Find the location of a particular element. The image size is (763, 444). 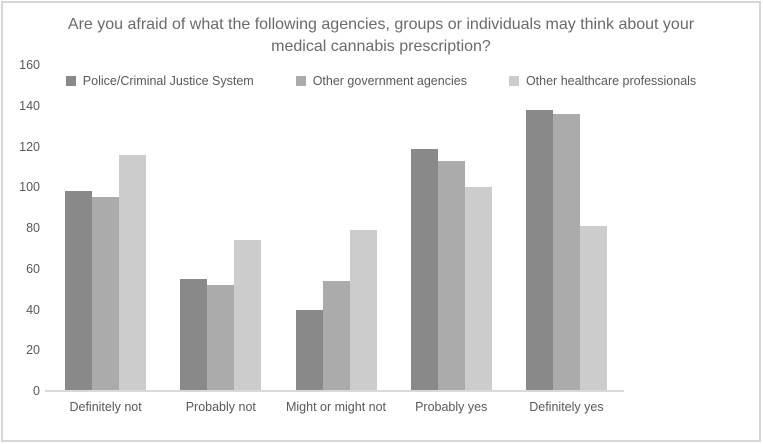

x-axis-category-label-text: Definitely yes is located at coordinates (566, 407).